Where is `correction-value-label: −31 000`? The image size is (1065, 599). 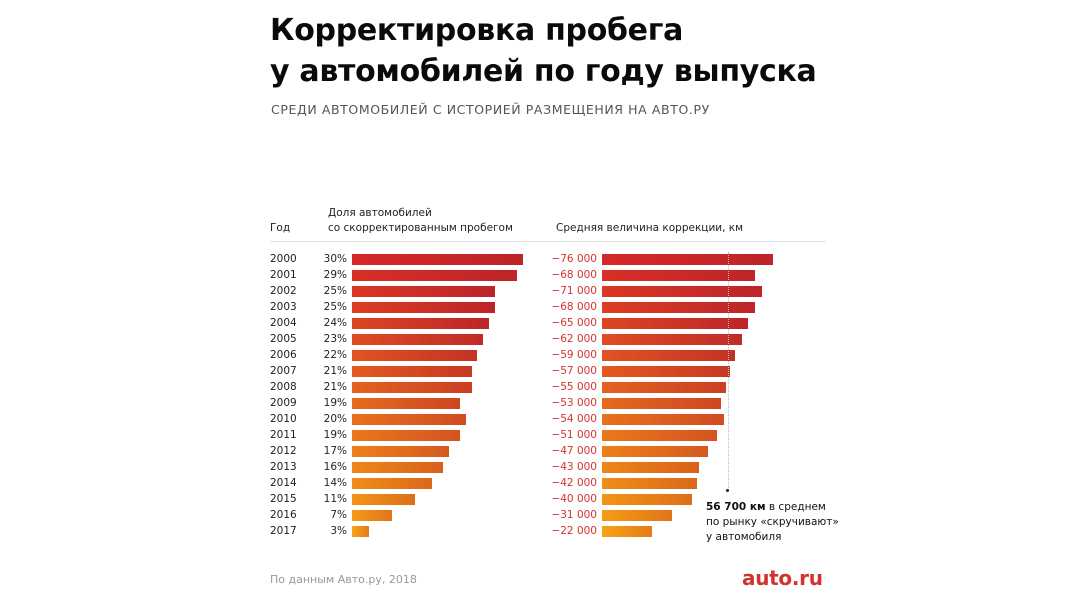 correction-value-label: −31 000 is located at coordinates (574, 515).